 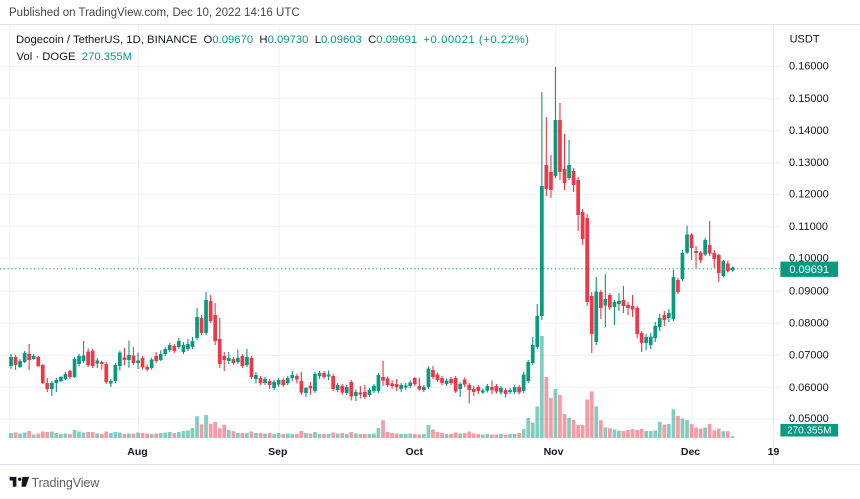 I want to click on svg-text: Dec, so click(x=690, y=452).